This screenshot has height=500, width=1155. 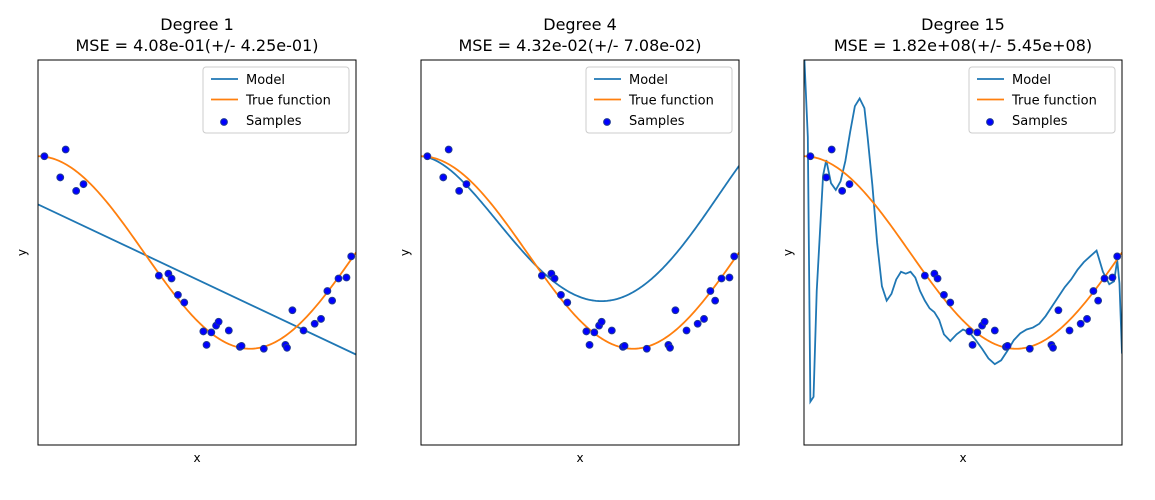 I want to click on chart-subtitle: MSE = 1.82e+08(+/- 5.45e+08), so click(x=963, y=45).